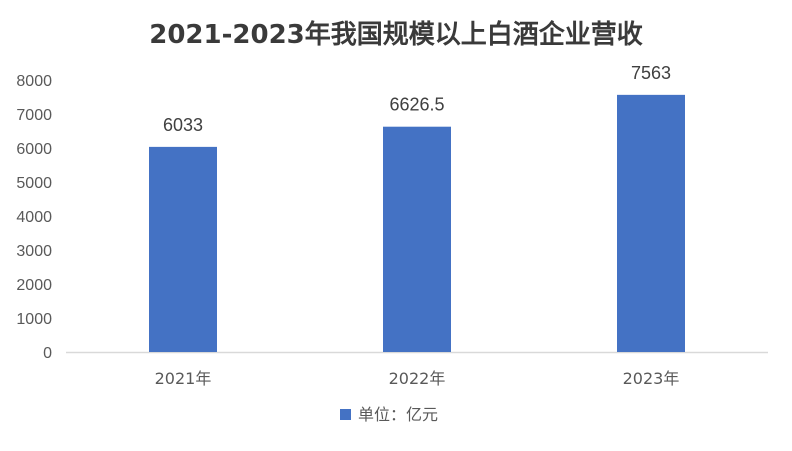 The image size is (792, 451). I want to click on x-tick-label: 2021年, so click(183, 378).